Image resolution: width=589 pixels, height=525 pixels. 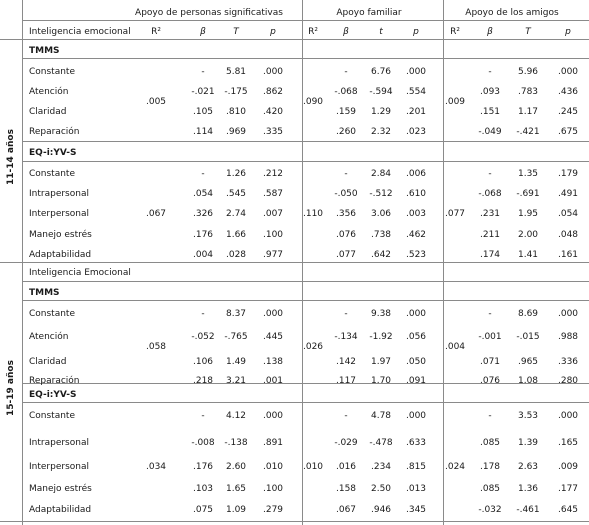 I want to click on table-value: .645, so click(x=568, y=510).